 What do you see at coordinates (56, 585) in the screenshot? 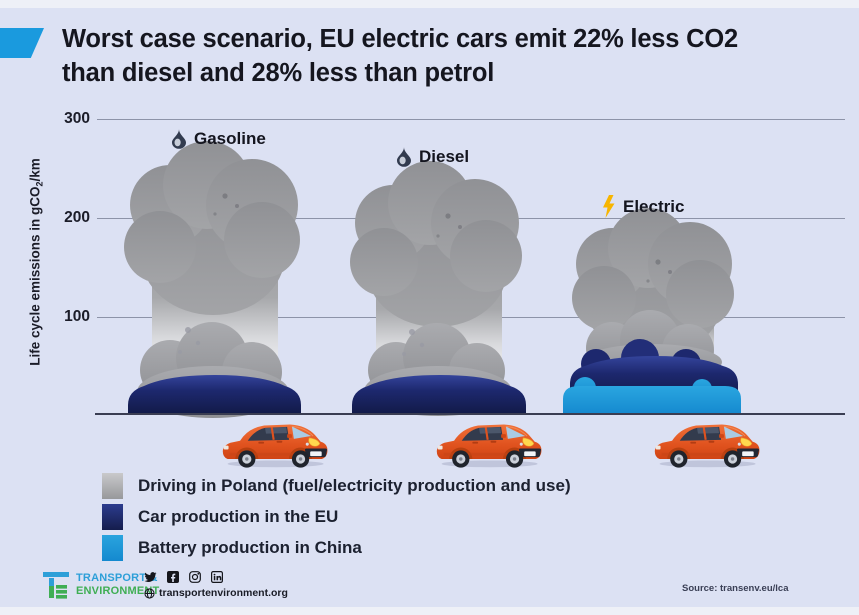
I see `te-logo-mark-icon` at bounding box center [56, 585].